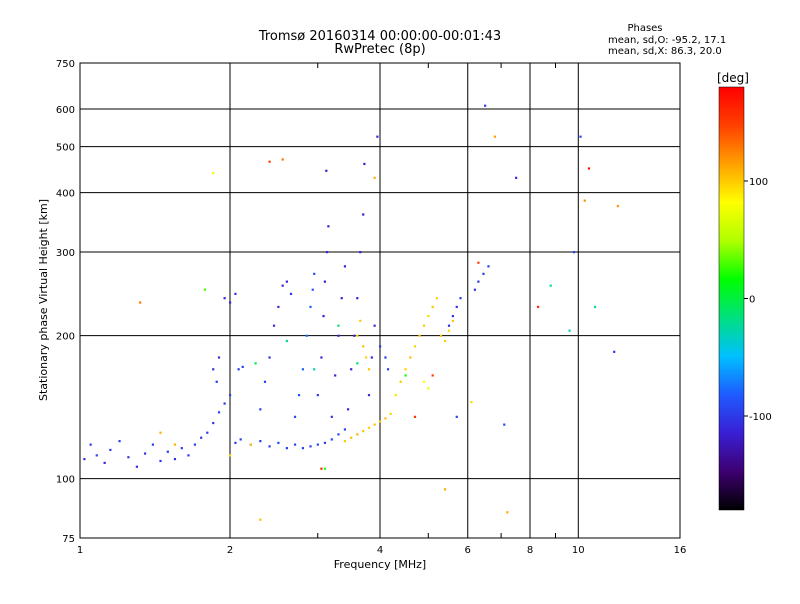 Image resolution: width=800 pixels, height=604 pixels. I want to click on y-axis: 75 100 200 300 400 500 600 750, so click(65, 302).